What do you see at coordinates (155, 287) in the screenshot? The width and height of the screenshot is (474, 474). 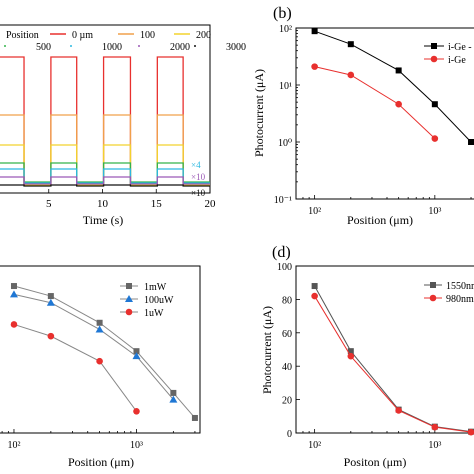 I see `legend-label: 1mW` at bounding box center [155, 287].